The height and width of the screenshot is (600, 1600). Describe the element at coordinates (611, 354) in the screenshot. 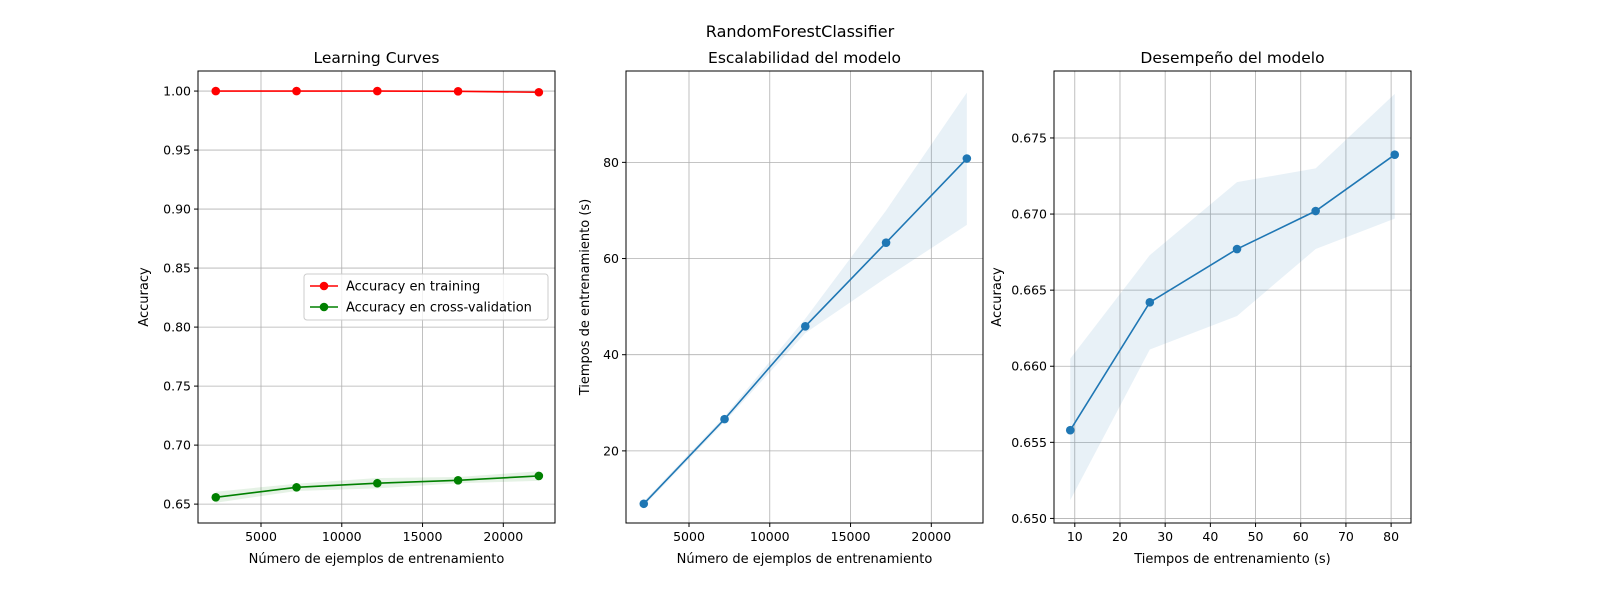

I see `y-tick-label: 40` at that location.